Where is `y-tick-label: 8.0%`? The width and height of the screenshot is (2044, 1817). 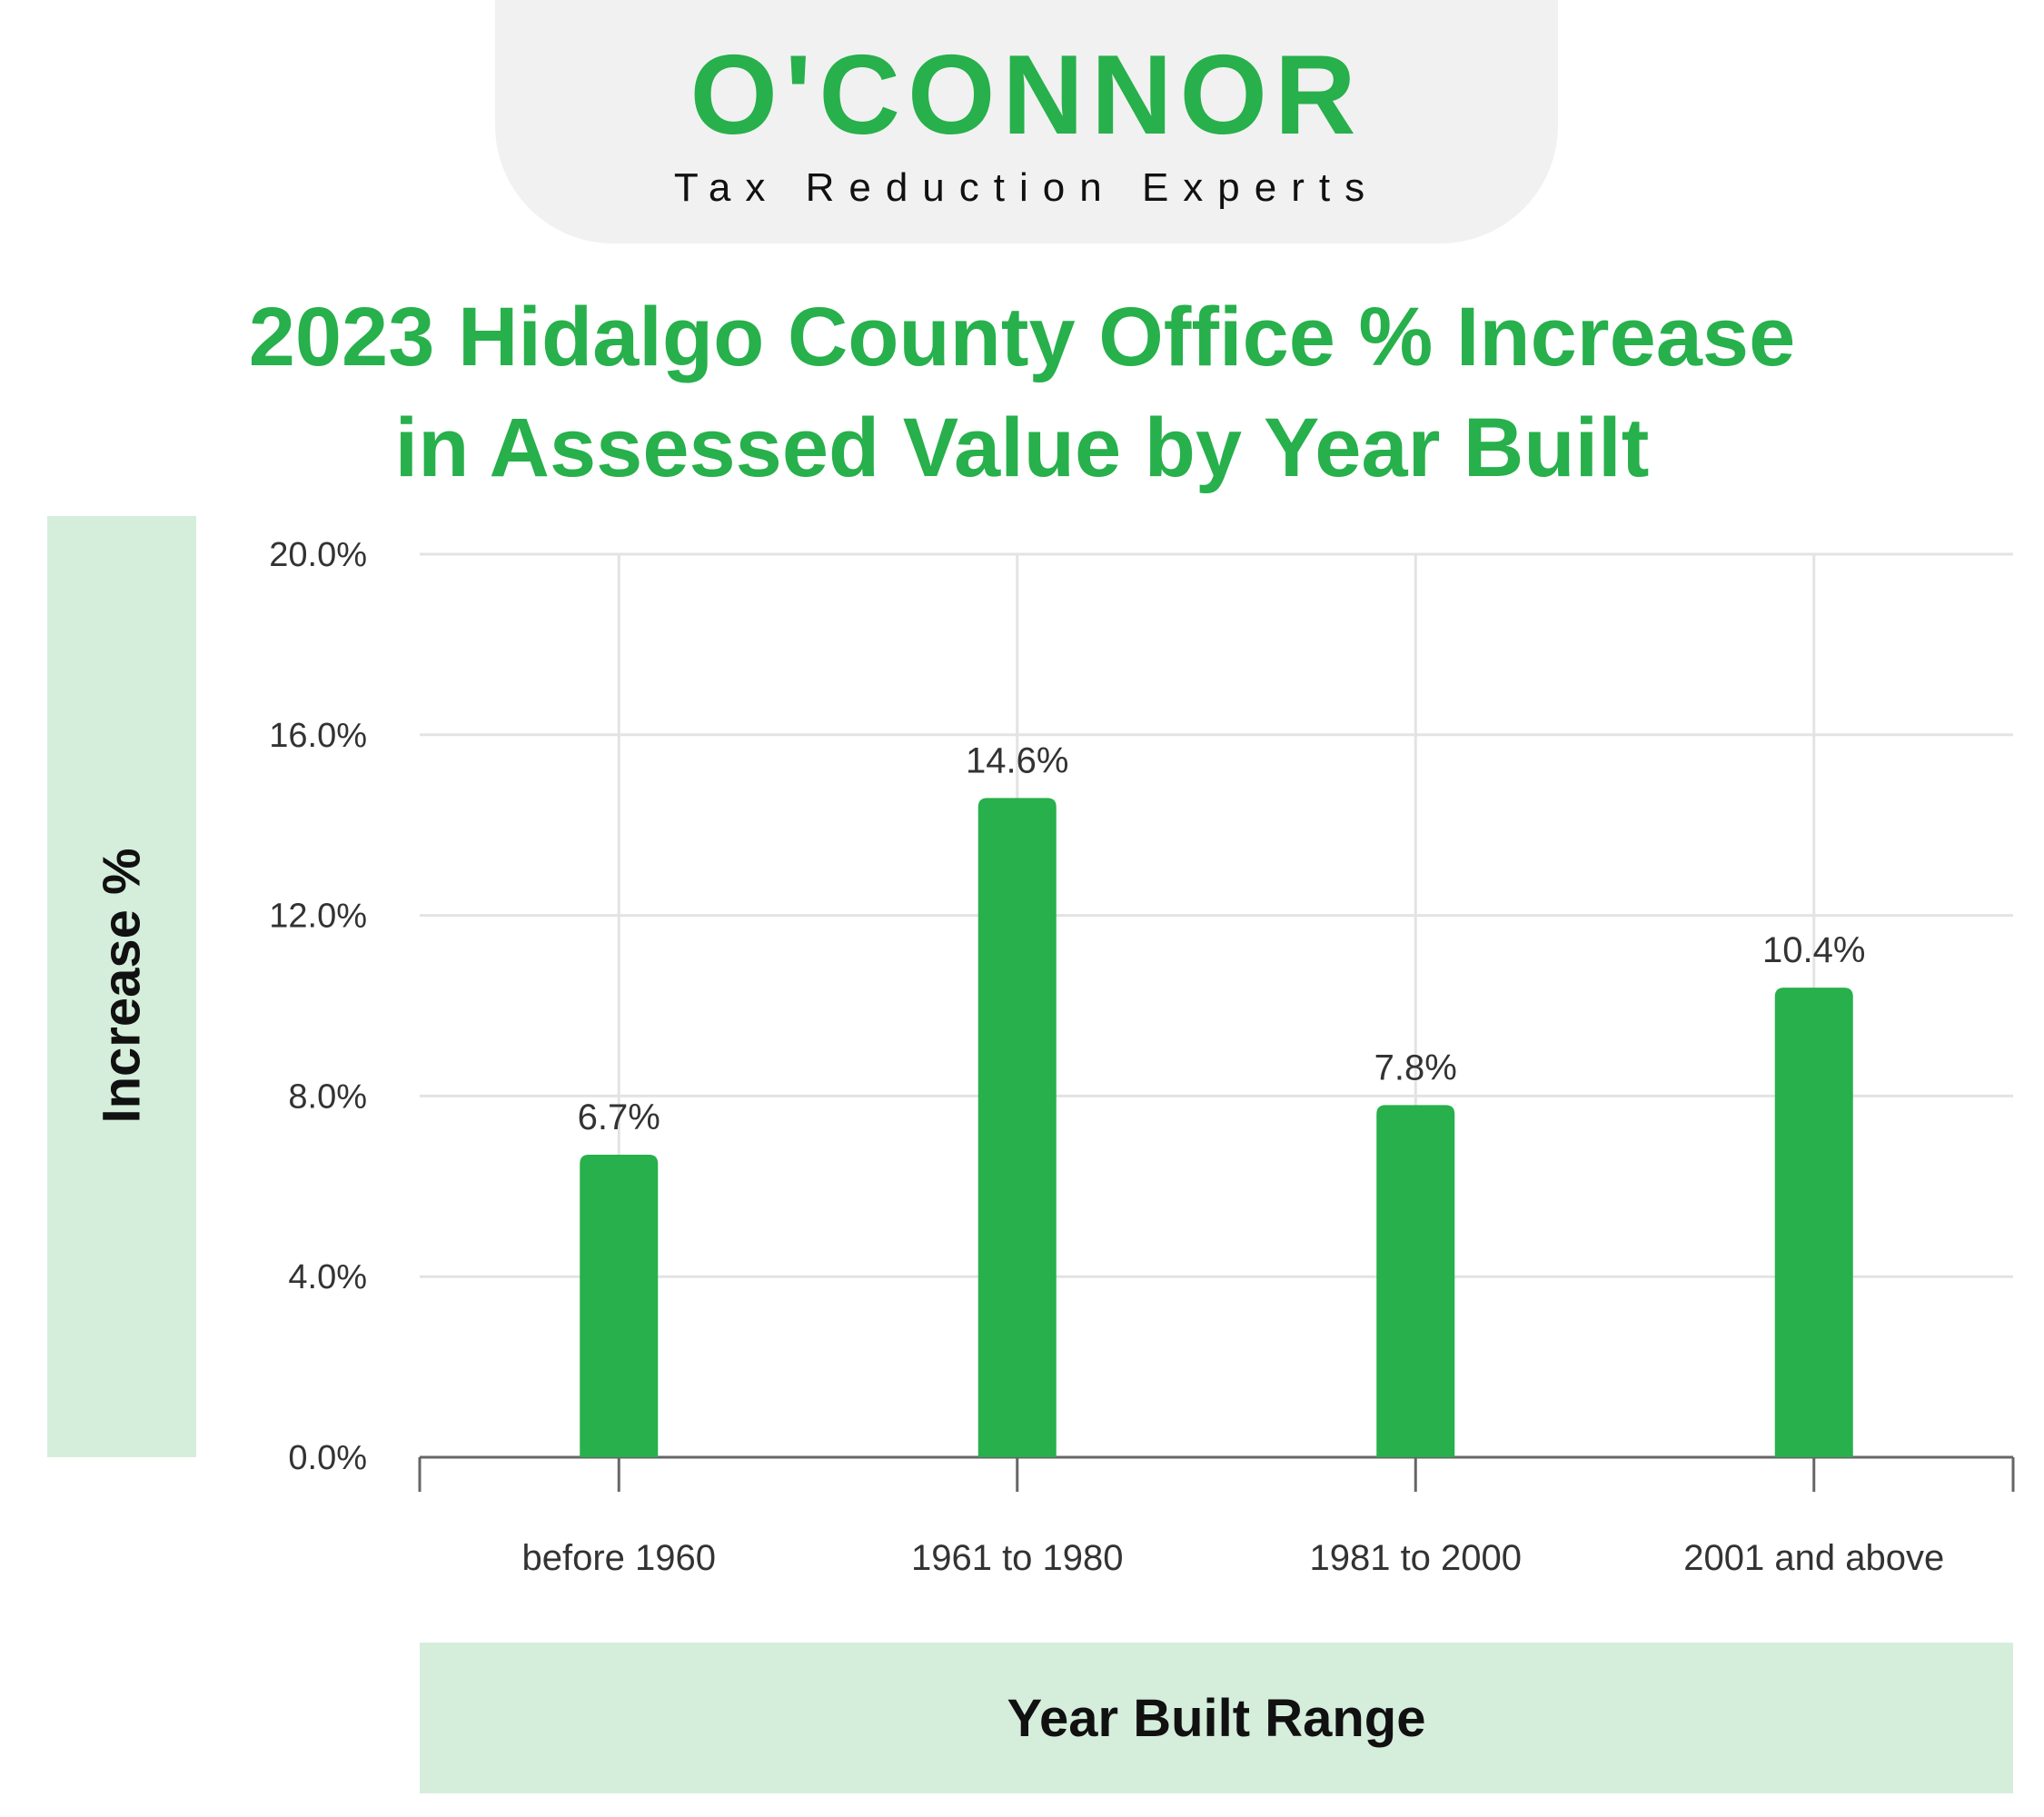
y-tick-label: 8.0% is located at coordinates (328, 1096).